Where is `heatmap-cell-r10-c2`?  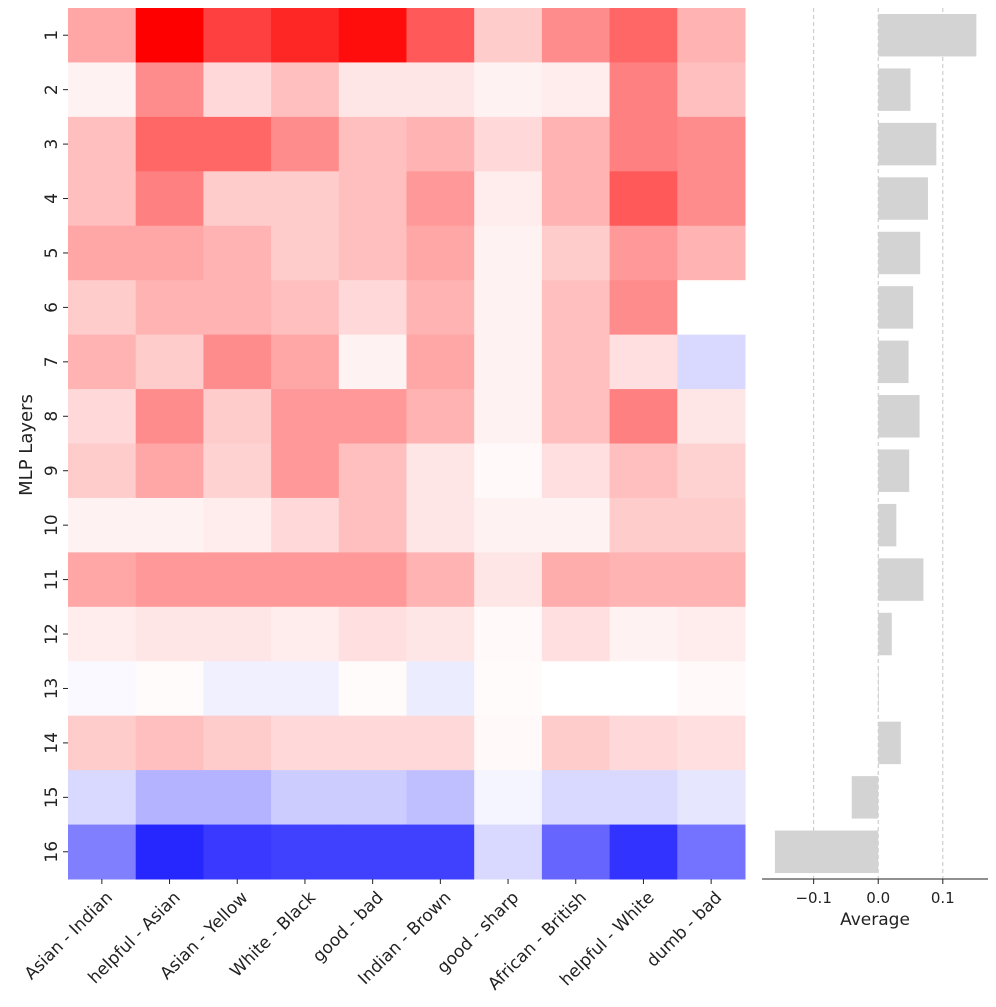
heatmap-cell-r10-c2 is located at coordinates (169, 525).